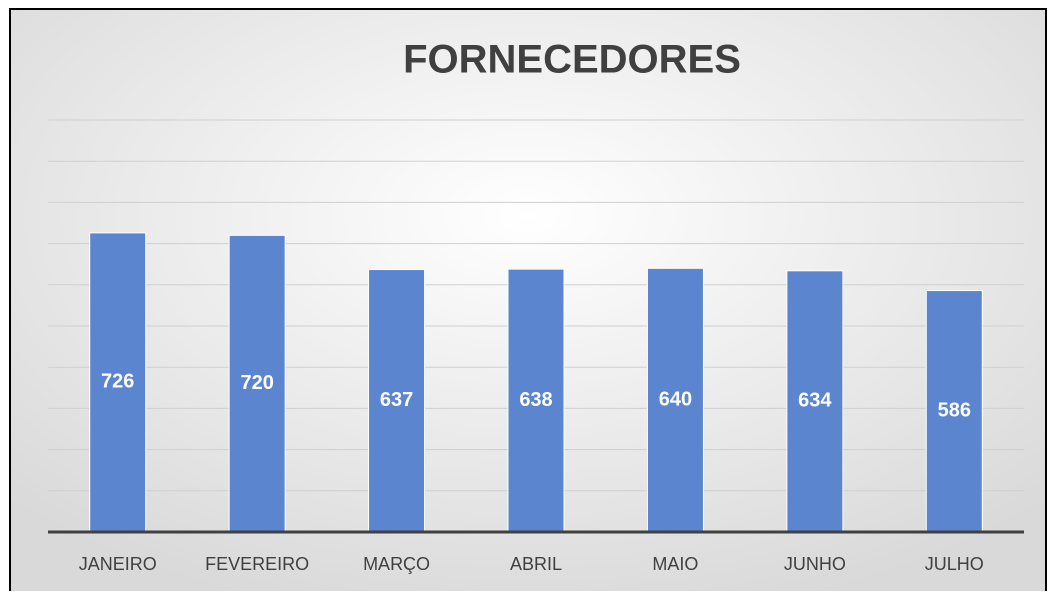  I want to click on x-tick-label: JULHO, so click(954, 564).